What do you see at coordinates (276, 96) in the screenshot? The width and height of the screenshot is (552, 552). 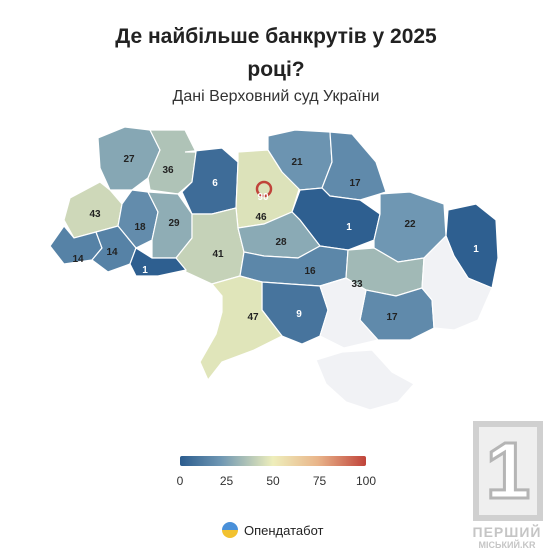 I see `map-subtitle: Дані Верховний суд України` at bounding box center [276, 96].